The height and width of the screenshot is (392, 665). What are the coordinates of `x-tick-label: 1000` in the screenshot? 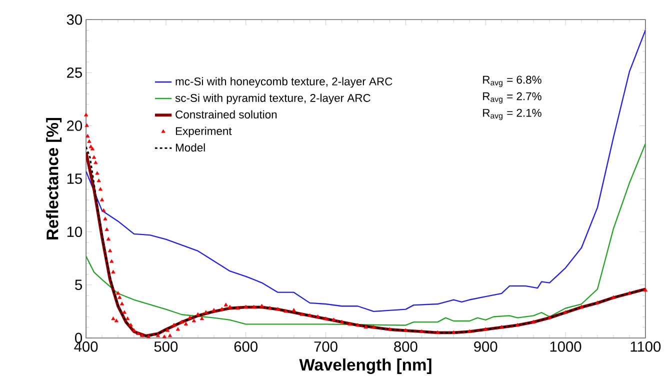 It's located at (566, 346).